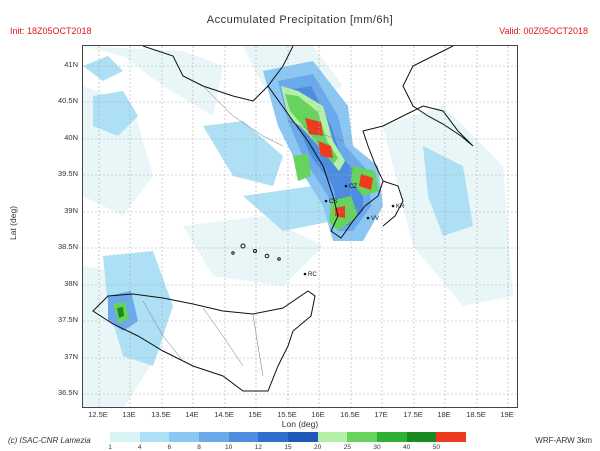 The height and width of the screenshot is (451, 600). Describe the element at coordinates (507, 414) in the screenshot. I see `lon-tick: 19E` at that location.